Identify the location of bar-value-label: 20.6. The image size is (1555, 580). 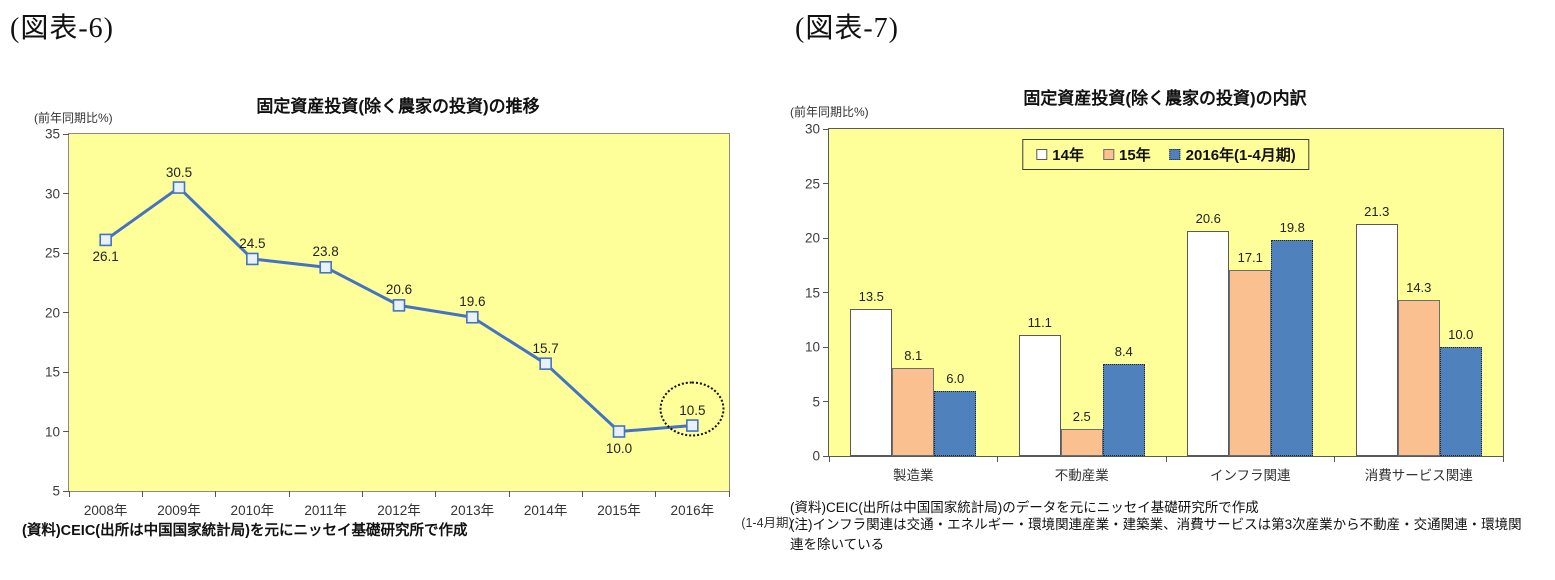
(1208, 219).